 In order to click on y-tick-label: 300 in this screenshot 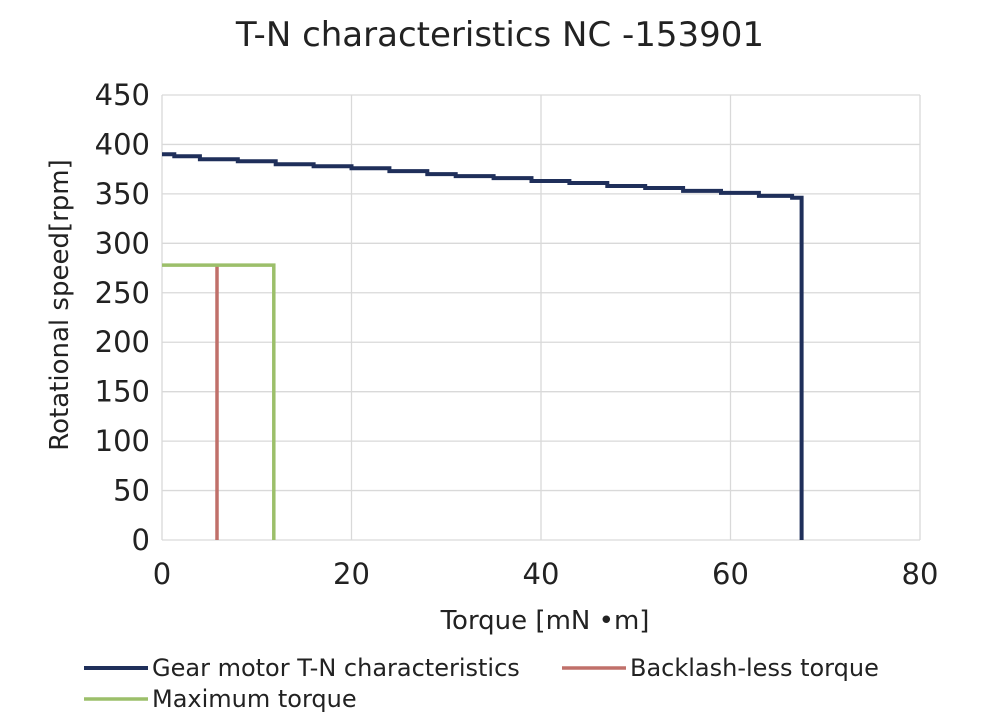, I will do `click(122, 243)`.